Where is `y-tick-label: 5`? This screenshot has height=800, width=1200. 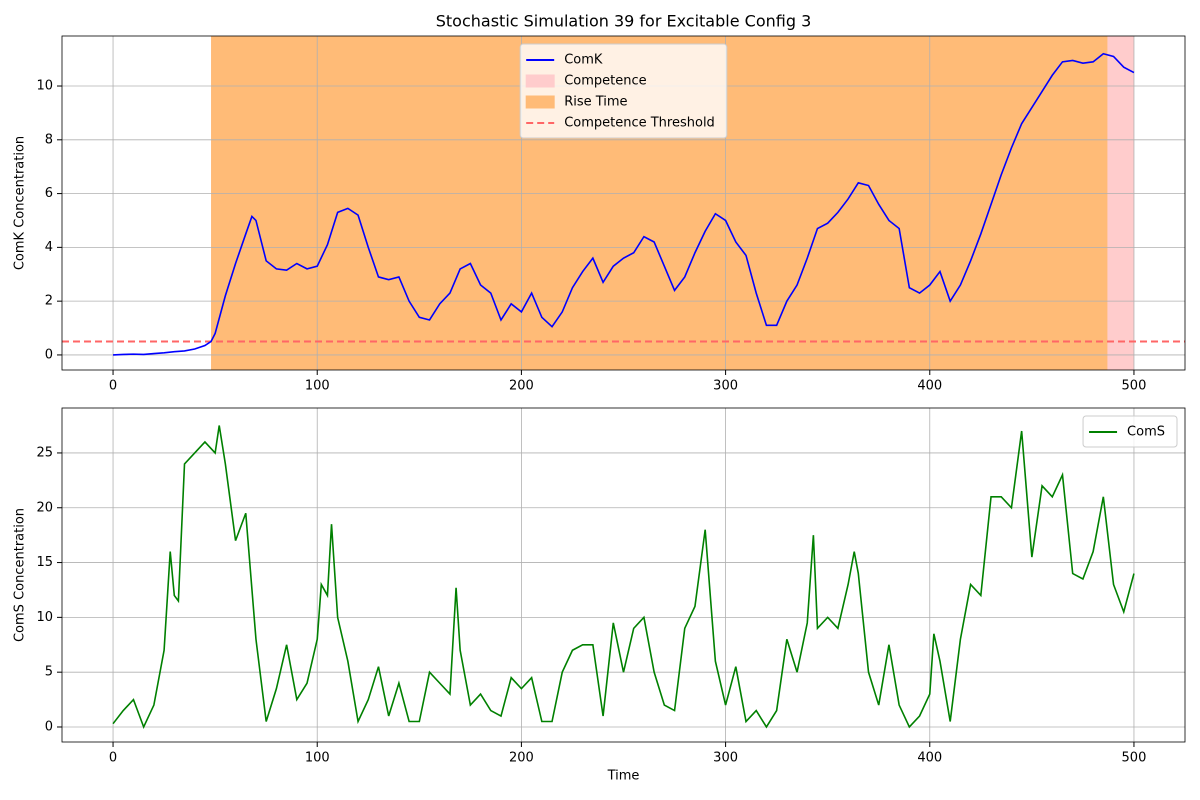 y-tick-label: 5 is located at coordinates (49, 672).